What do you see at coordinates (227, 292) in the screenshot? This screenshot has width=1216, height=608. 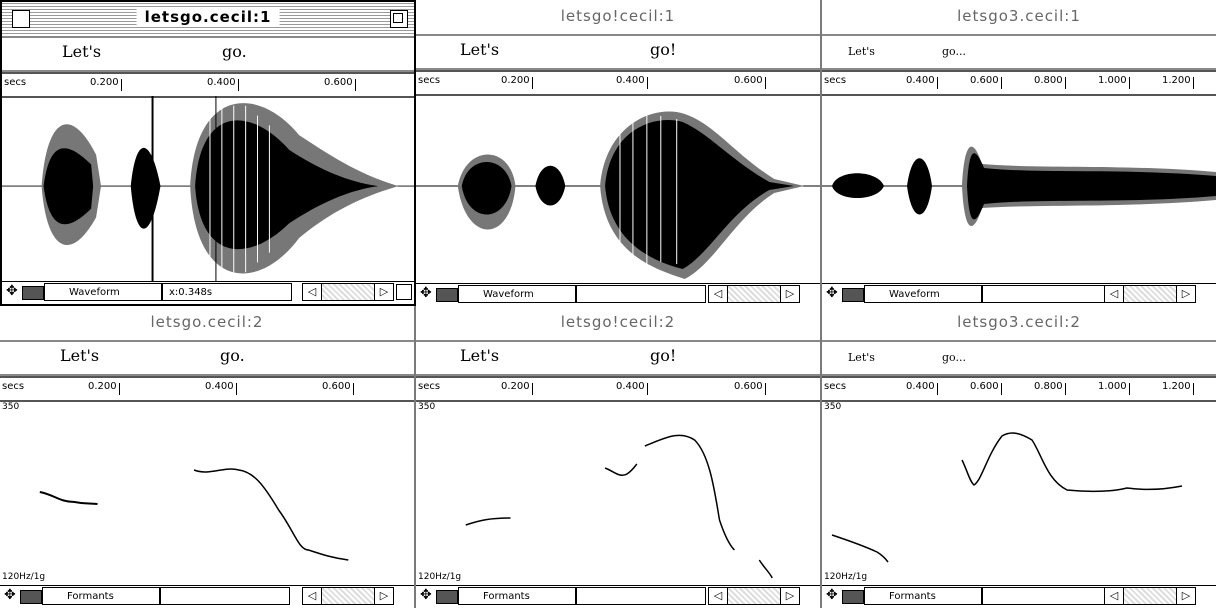 I see `cursor-readout: x:0.348s` at bounding box center [227, 292].